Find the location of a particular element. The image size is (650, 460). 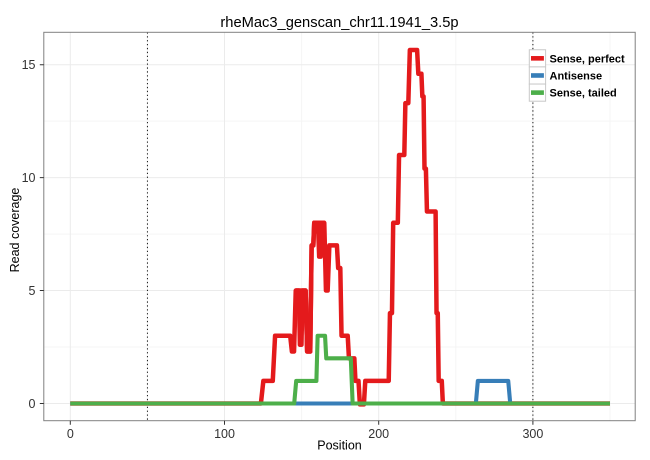

svg-text: Position is located at coordinates (339, 446).